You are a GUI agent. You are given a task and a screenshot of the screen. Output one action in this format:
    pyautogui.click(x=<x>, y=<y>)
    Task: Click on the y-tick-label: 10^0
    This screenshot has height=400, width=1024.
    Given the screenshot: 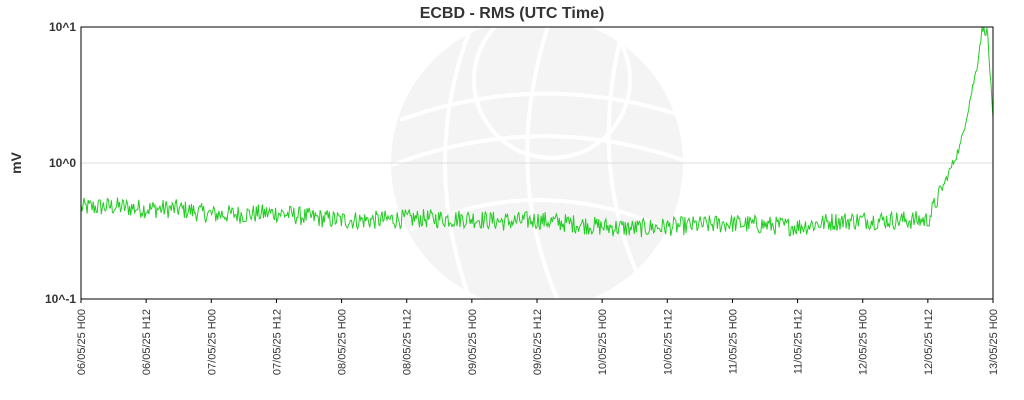 What is the action you would take?
    pyautogui.click(x=62, y=163)
    